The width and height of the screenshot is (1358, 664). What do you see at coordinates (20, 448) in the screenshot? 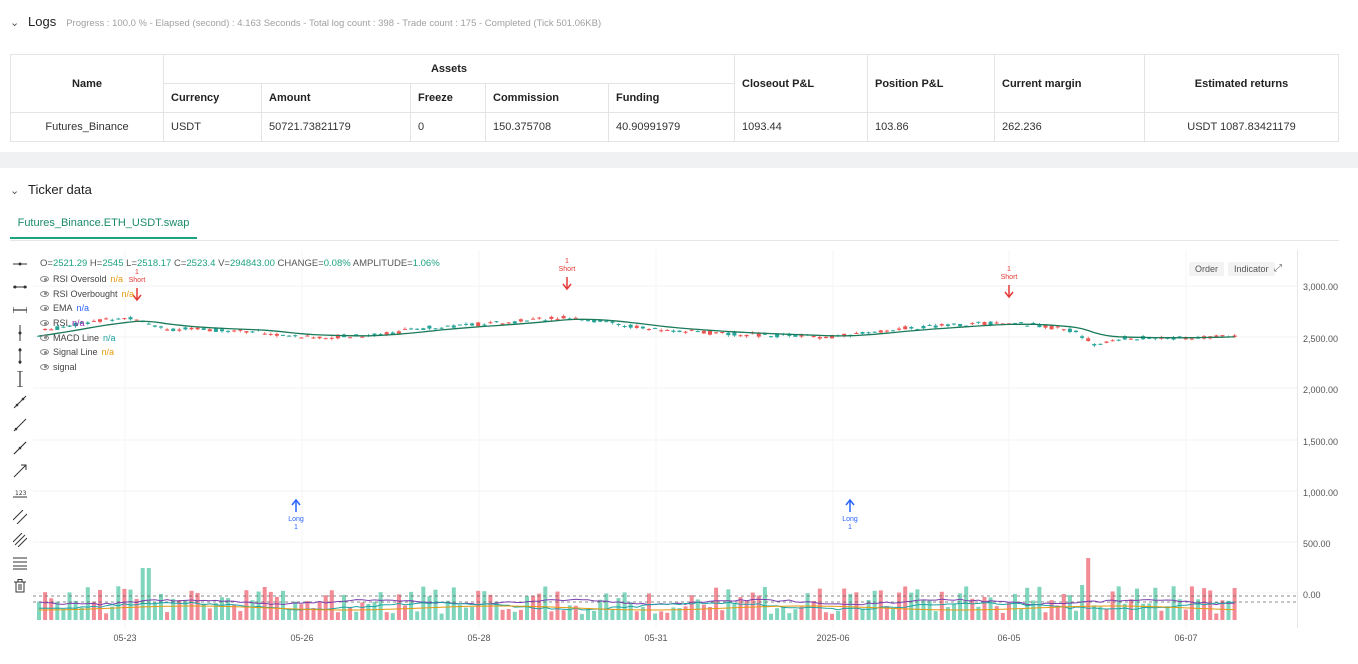
I see `extended-line-icon` at bounding box center [20, 448].